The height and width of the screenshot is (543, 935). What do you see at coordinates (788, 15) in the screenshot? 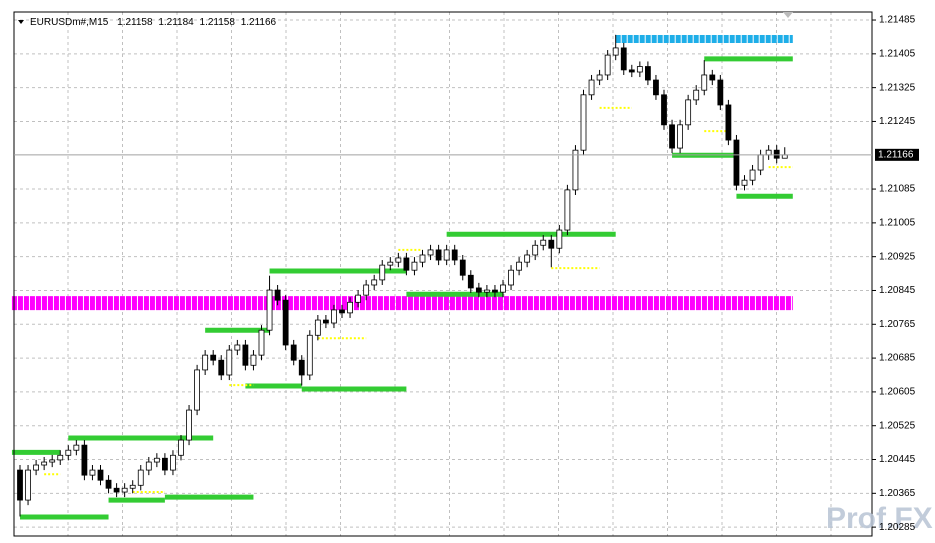
I see `shift-marker` at bounding box center [788, 15].